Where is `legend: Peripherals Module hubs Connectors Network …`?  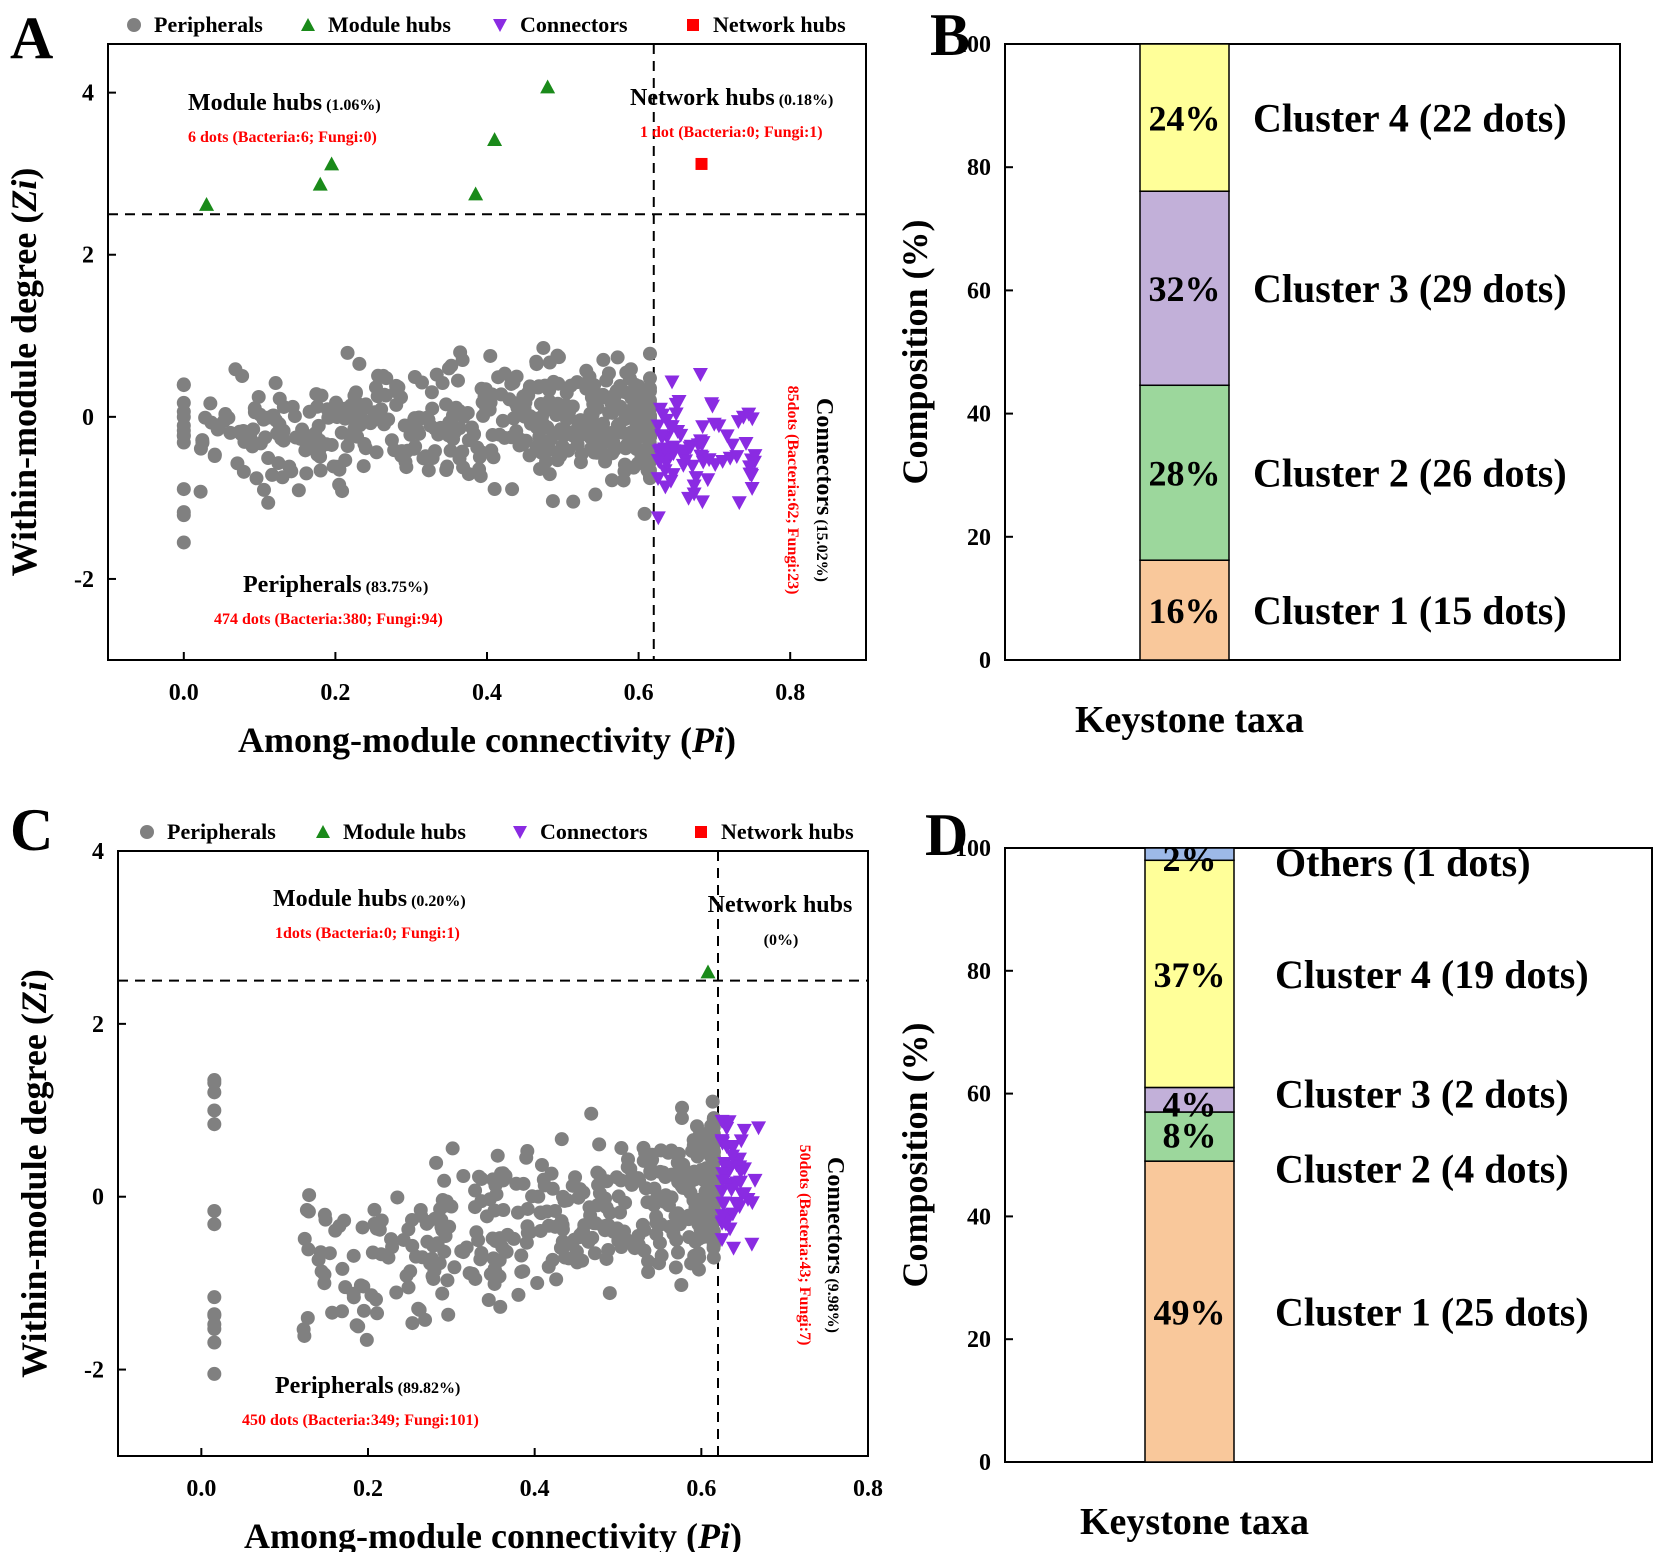 legend: Peripherals Module hubs Connectors Network … is located at coordinates (486, 24).